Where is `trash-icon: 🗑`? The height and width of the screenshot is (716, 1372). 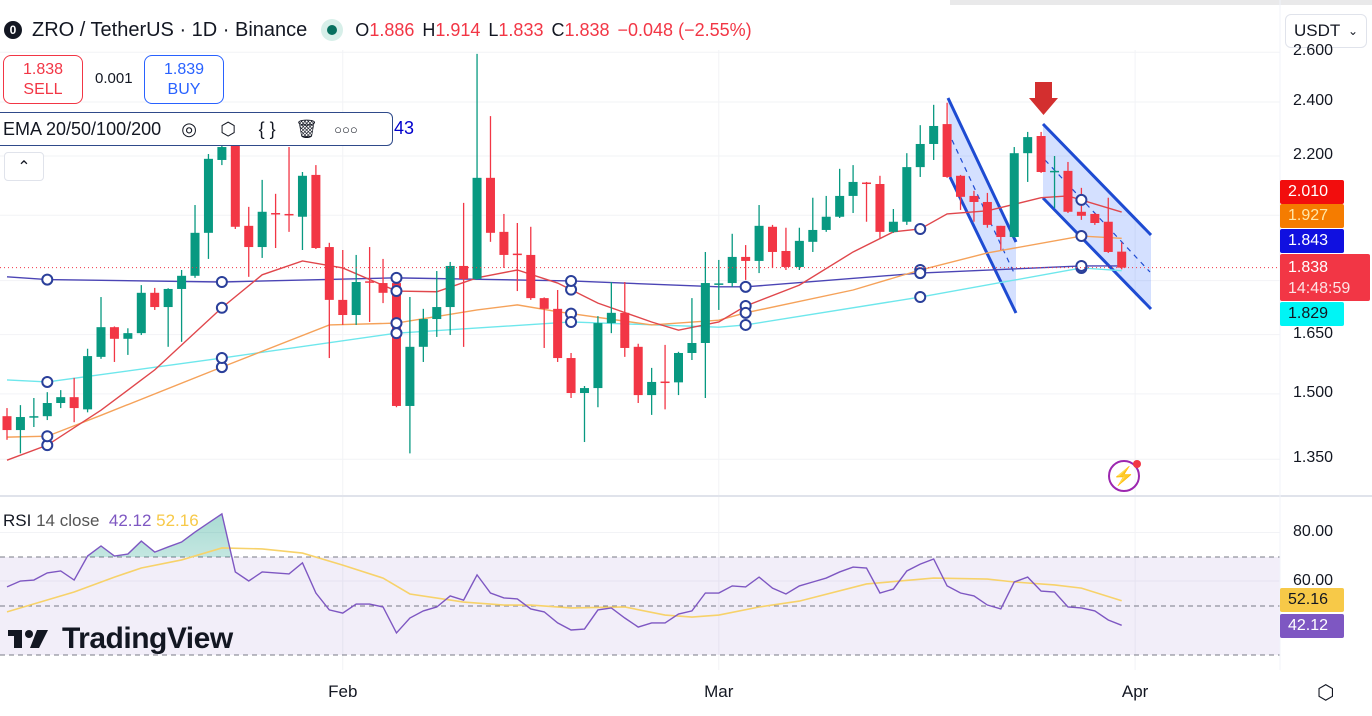
trash-icon: 🗑 is located at coordinates (306, 128).